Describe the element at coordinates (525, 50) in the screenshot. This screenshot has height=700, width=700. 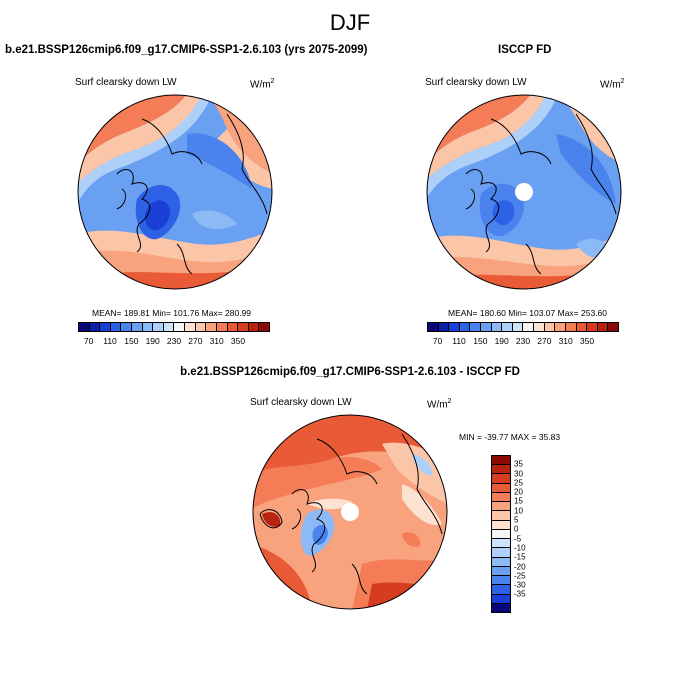
I see `panel2-title: ISCCP FD` at that location.